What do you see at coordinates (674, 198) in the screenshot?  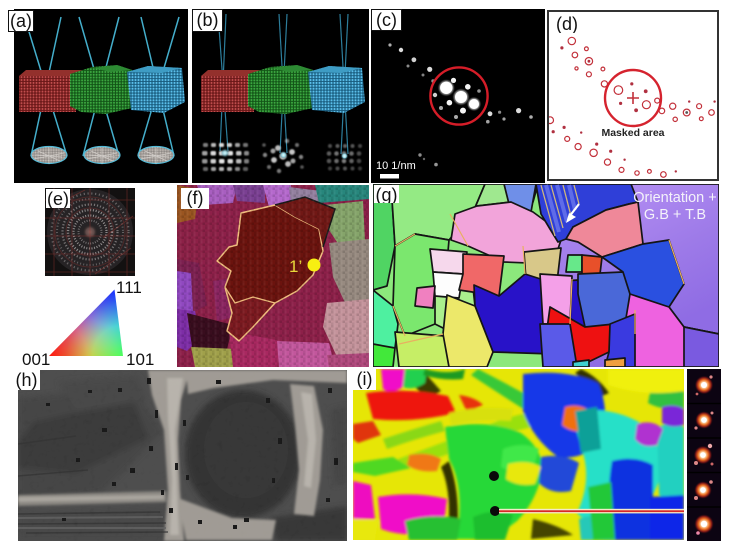 I see `svg-text: Orientation +` at bounding box center [674, 198].